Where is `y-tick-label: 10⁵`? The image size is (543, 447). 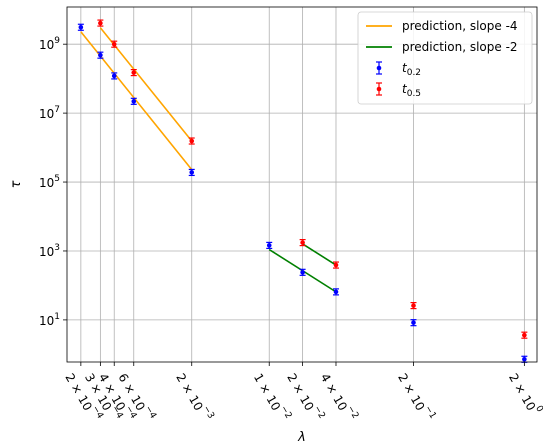 y-tick-label: 10⁵ is located at coordinates (49, 182).